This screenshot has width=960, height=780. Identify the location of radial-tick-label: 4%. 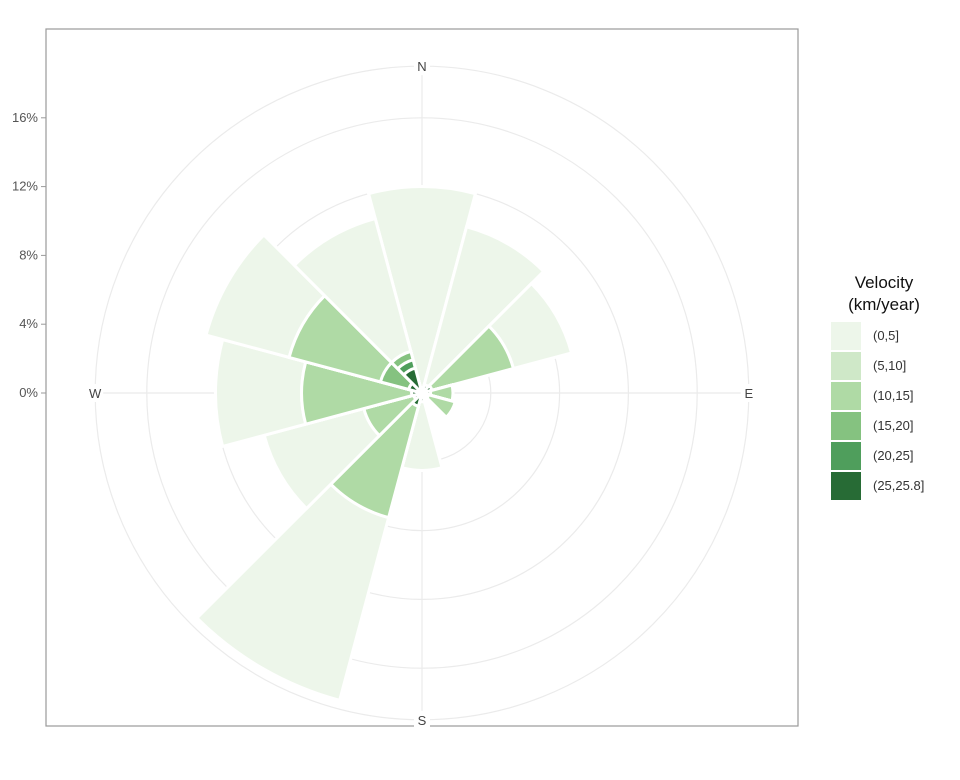
(28, 323).